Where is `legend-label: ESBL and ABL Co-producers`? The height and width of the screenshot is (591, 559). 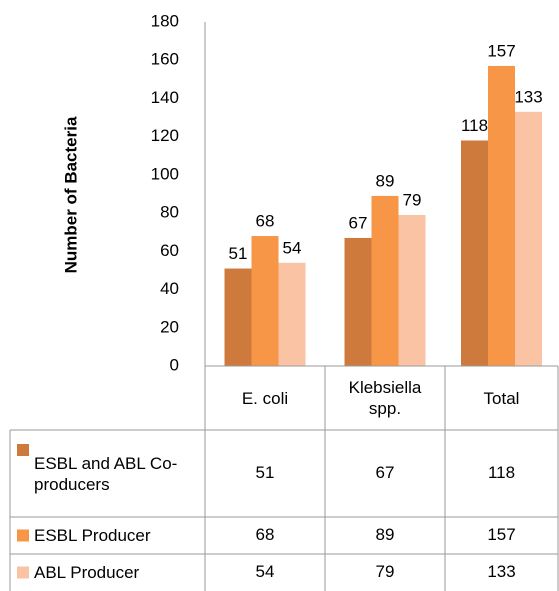 legend-label: ESBL and ABL Co-producers is located at coordinates (106, 473).